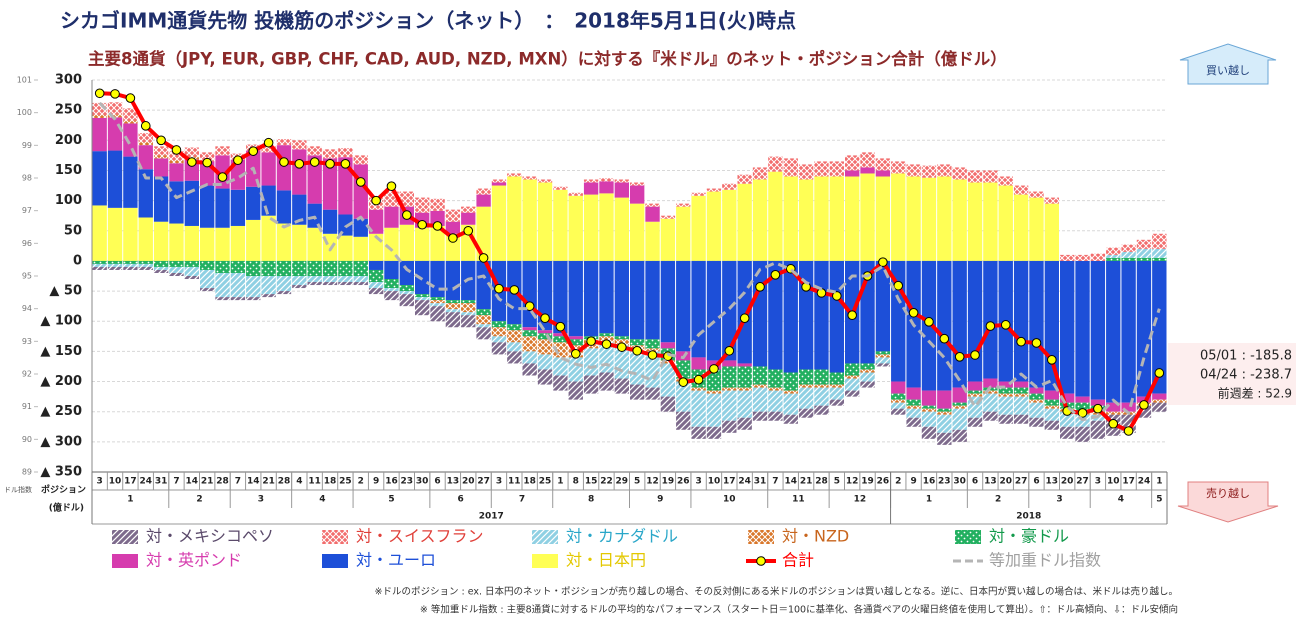  What do you see at coordinates (27, 439) in the screenshot?
I see `y2-tick-label: 90` at bounding box center [27, 439].